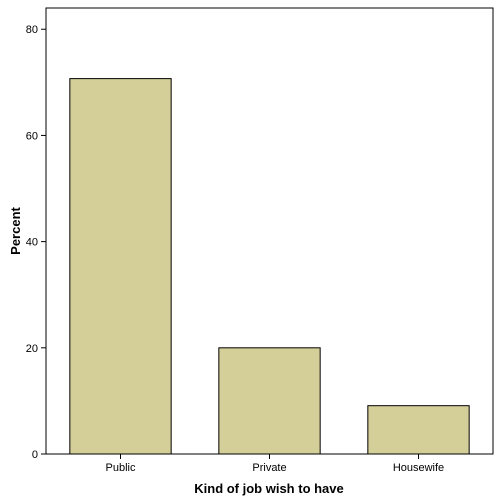 The image size is (500, 499). Describe the element at coordinates (269, 488) in the screenshot. I see `x-axis-title: Kind of job wish to have` at that location.